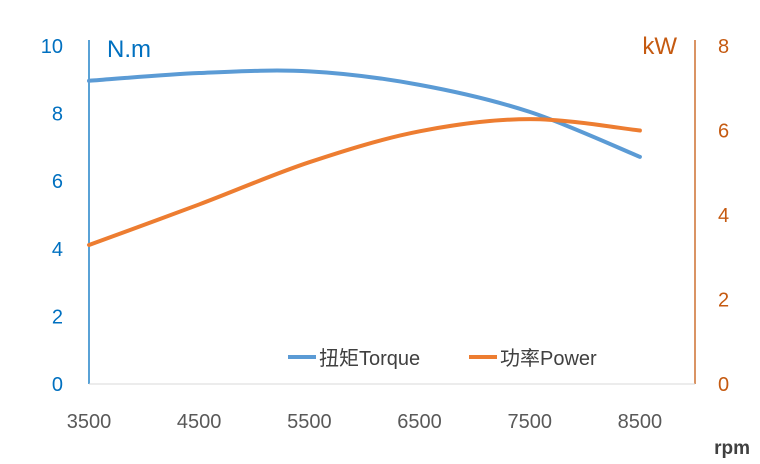 Image resolution: width=760 pixels, height=464 pixels. What do you see at coordinates (723, 301) in the screenshot?
I see `y-tick-right: 2` at bounding box center [723, 301].